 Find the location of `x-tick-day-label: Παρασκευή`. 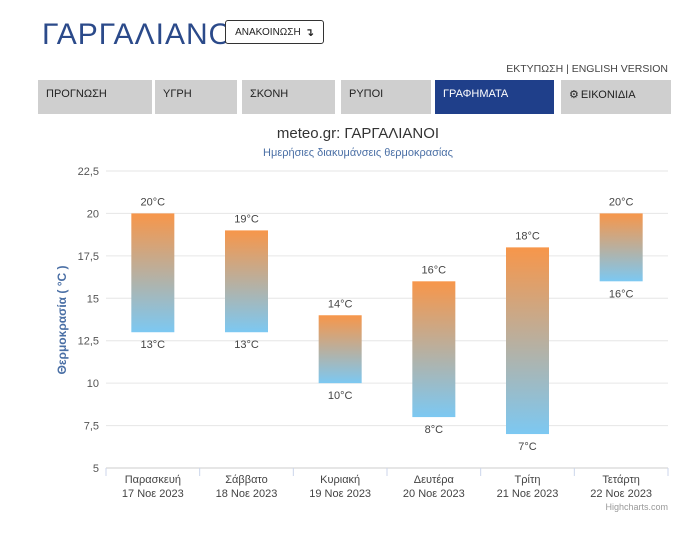

x-tick-day-label: Παρασκευή is located at coordinates (153, 480).